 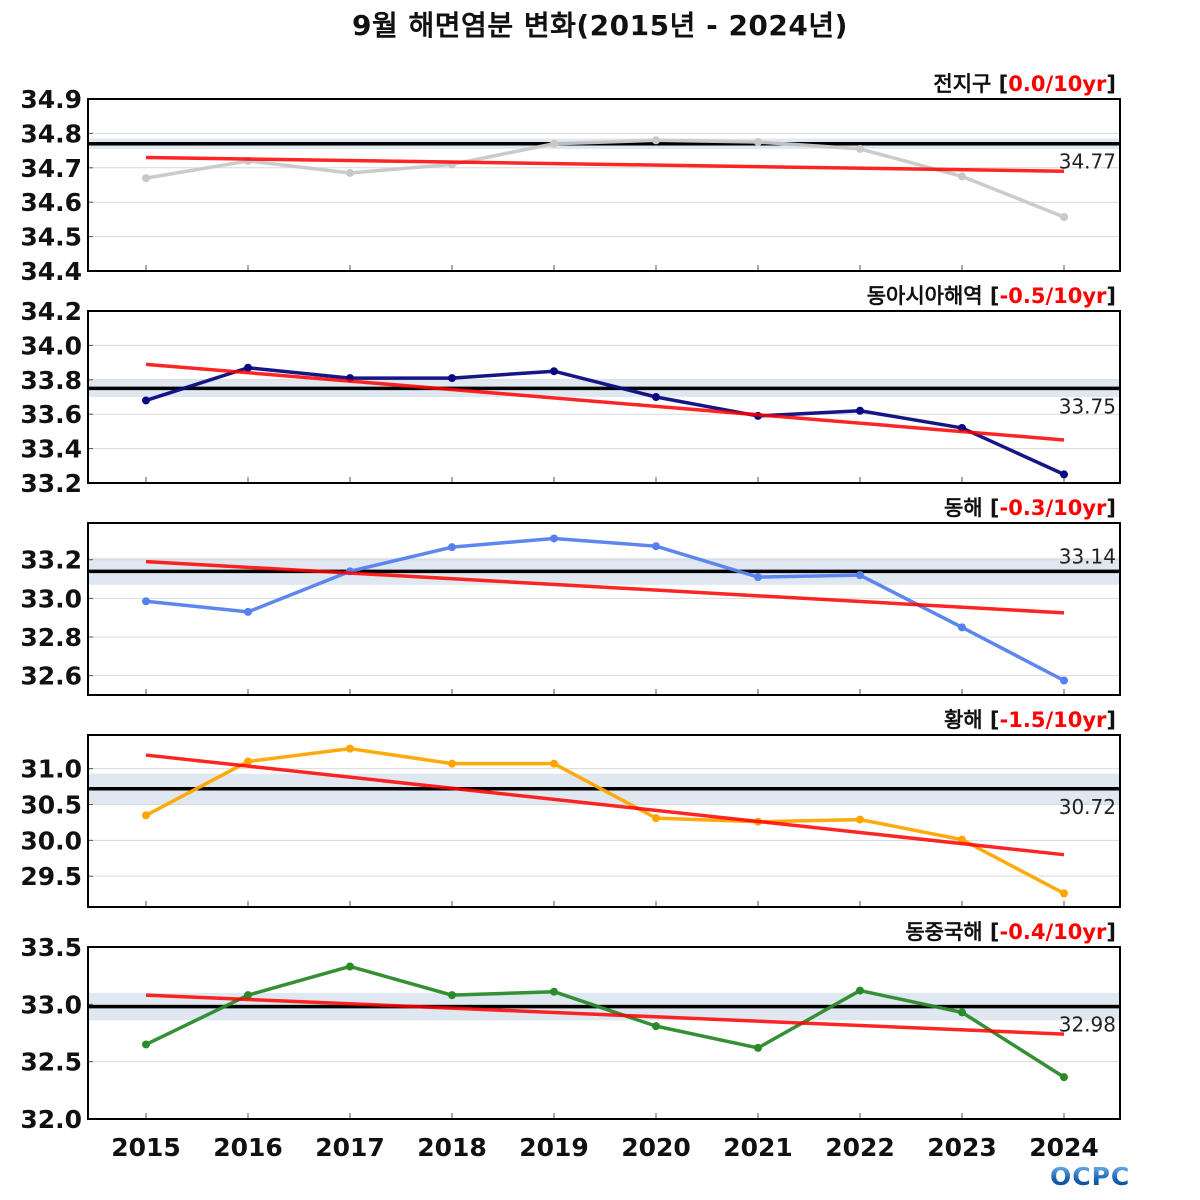 I want to click on y-tick-label: 30.5, so click(x=51, y=805).